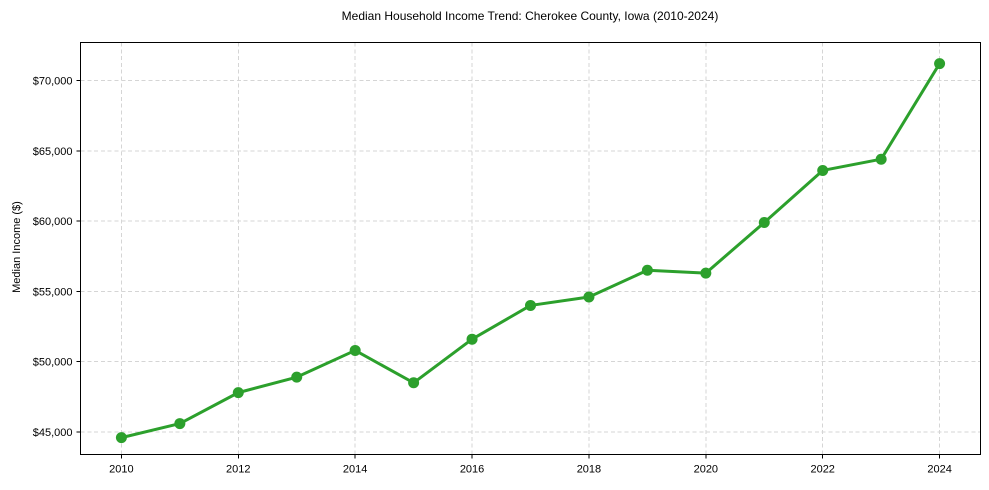 The height and width of the screenshot is (490, 989). What do you see at coordinates (297, 377) in the screenshot?
I see `data-point-2013` at bounding box center [297, 377].